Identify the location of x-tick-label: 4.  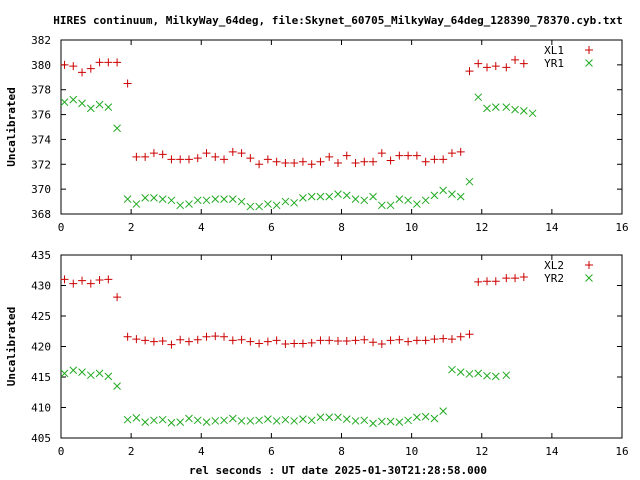
(201, 451).